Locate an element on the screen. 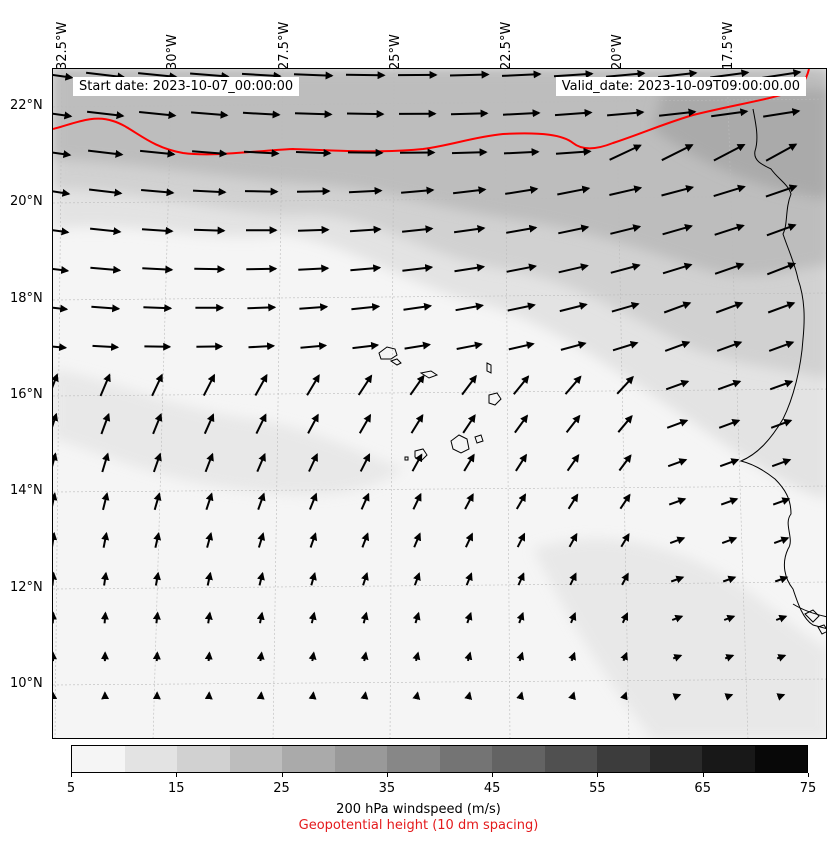  lat-label-12n: 12°N is located at coordinates (26, 587).